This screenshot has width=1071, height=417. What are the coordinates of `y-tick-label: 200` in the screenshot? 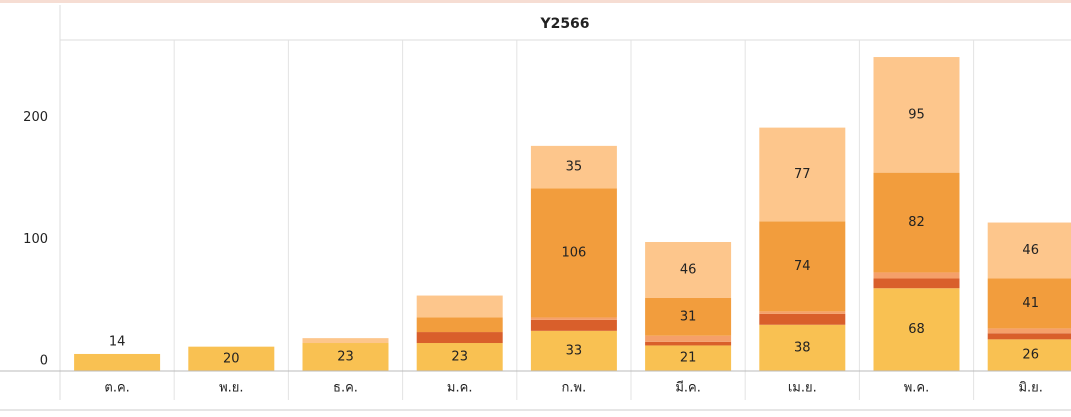 It's located at (35, 117).